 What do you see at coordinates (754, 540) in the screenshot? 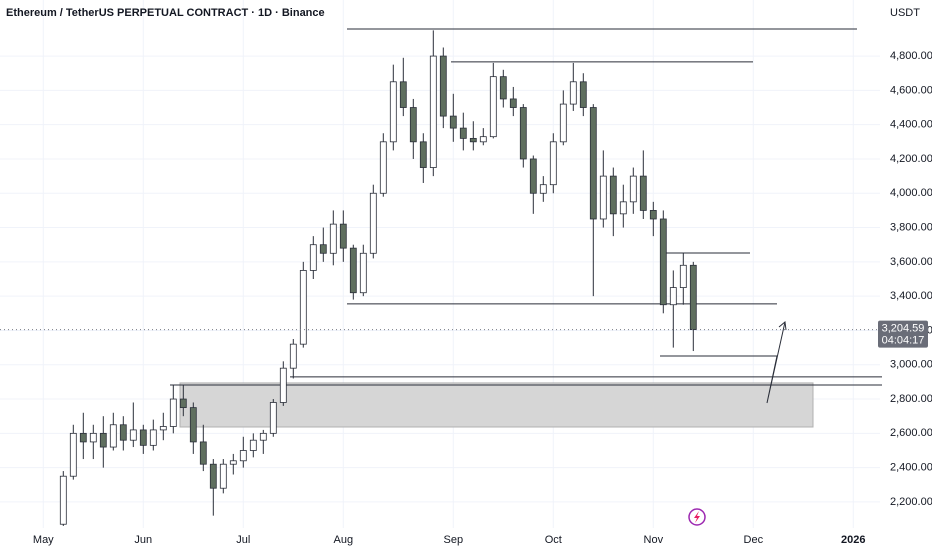
I see `x-tick-label: Dec` at bounding box center [754, 540].